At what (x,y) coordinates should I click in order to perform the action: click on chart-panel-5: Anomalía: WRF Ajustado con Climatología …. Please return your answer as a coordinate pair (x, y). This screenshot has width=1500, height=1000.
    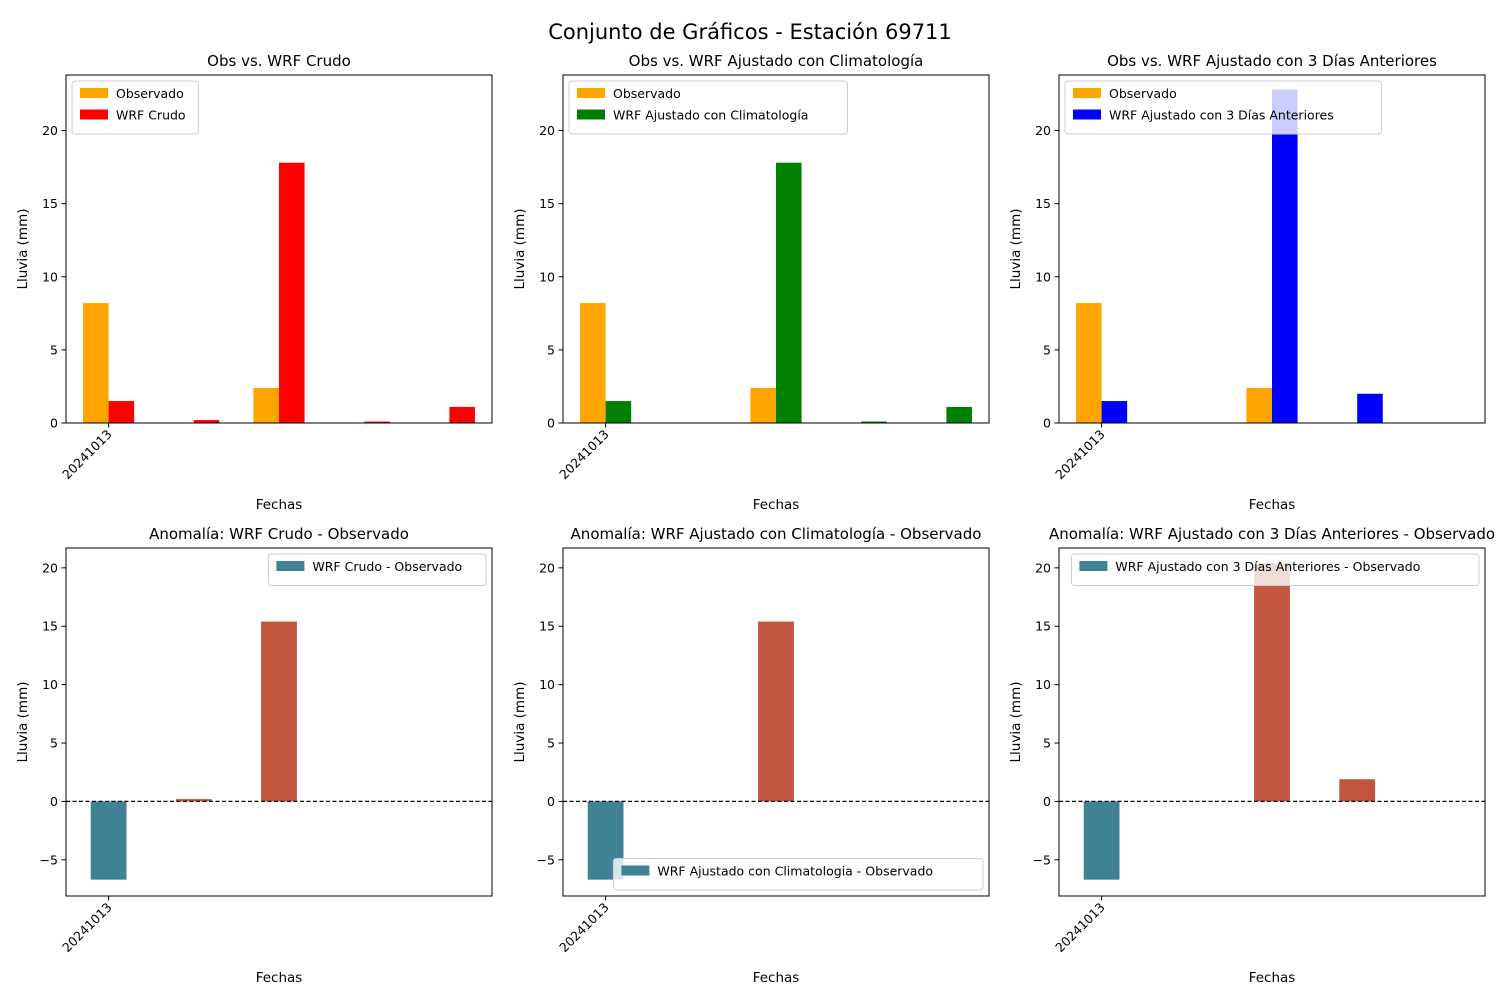
    Looking at the image, I should click on (751, 755).